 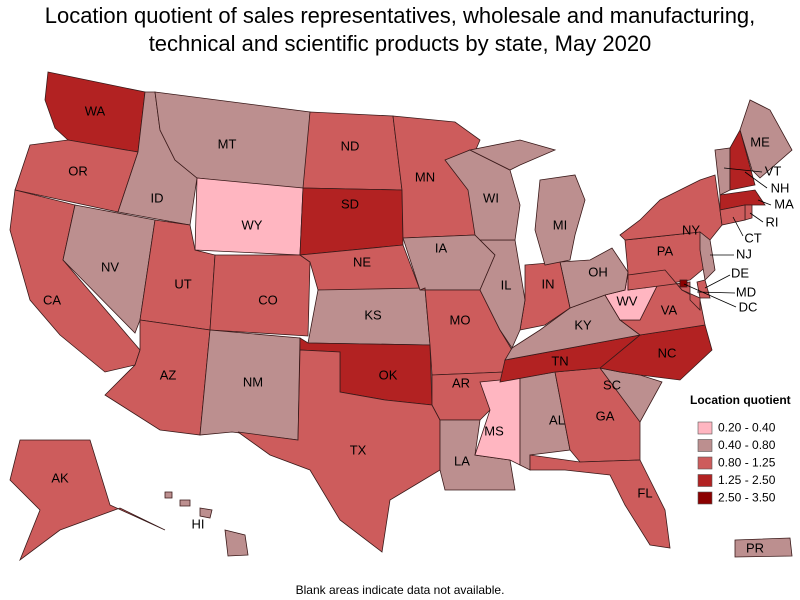 I want to click on state-label: NV, so click(x=110, y=266).